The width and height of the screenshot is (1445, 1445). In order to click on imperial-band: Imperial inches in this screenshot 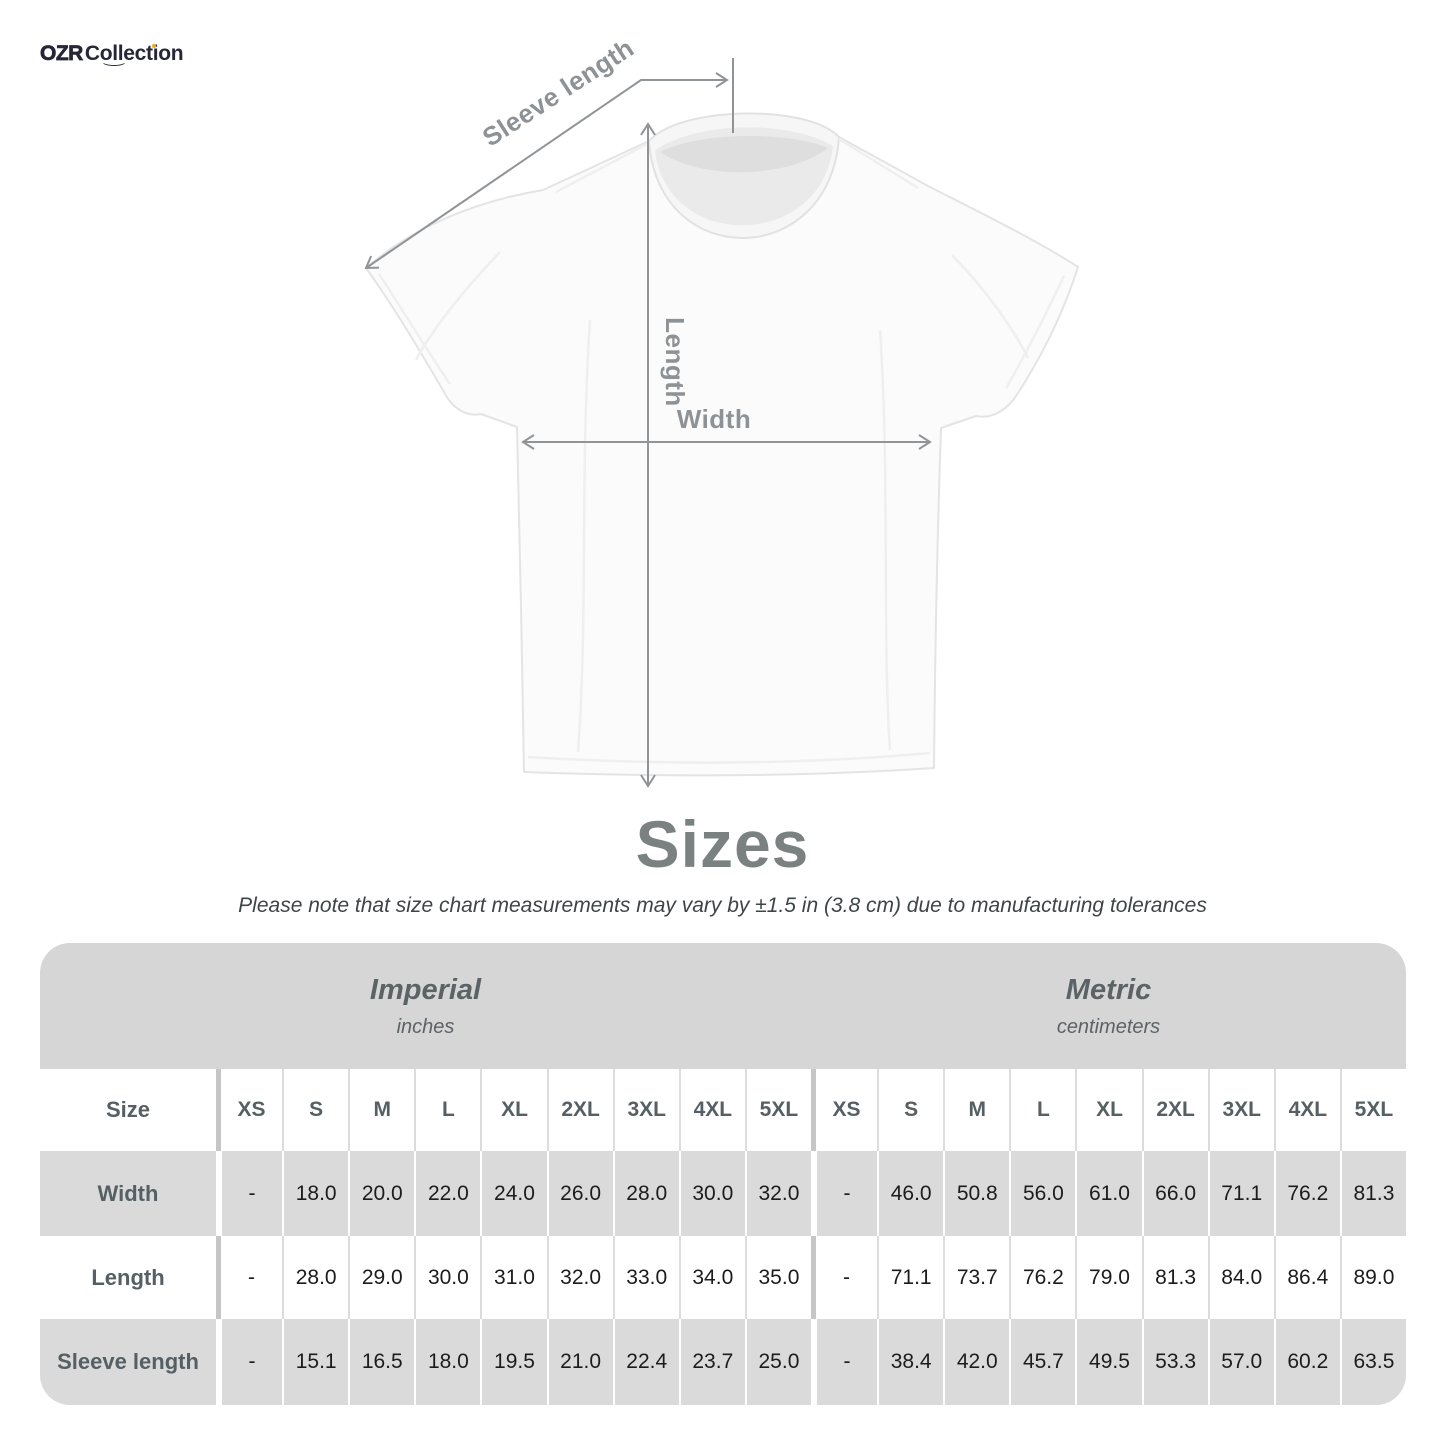, I will do `click(425, 1006)`.